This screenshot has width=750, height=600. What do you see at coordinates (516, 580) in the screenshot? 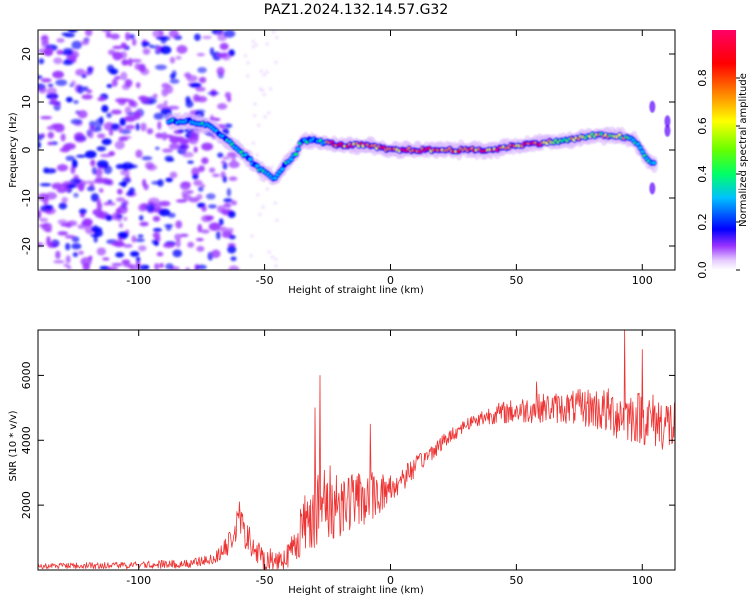
I see `x-tick-label: 50` at bounding box center [516, 580].